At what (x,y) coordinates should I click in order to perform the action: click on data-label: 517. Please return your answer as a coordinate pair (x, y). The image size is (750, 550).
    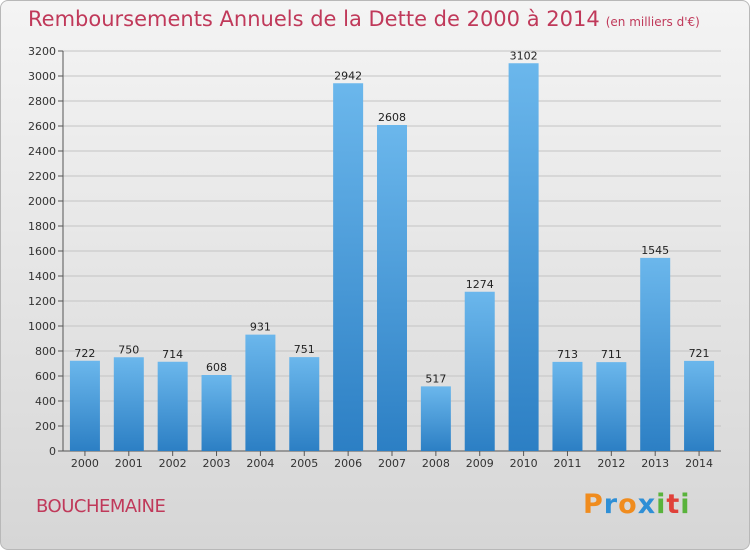
    Looking at the image, I should click on (435, 378).